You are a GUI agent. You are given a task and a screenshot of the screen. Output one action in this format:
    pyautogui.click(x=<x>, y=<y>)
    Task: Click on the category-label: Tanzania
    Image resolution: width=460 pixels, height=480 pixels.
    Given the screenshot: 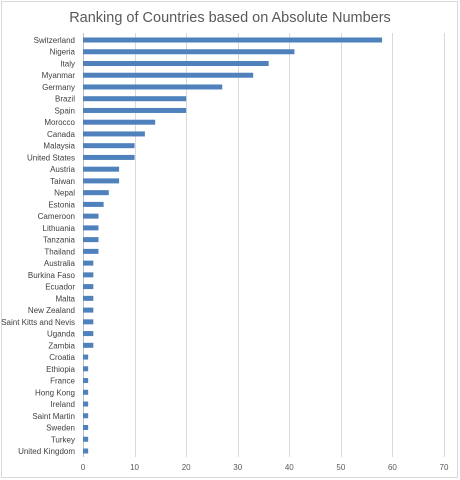 What is the action you would take?
    pyautogui.click(x=59, y=240)
    